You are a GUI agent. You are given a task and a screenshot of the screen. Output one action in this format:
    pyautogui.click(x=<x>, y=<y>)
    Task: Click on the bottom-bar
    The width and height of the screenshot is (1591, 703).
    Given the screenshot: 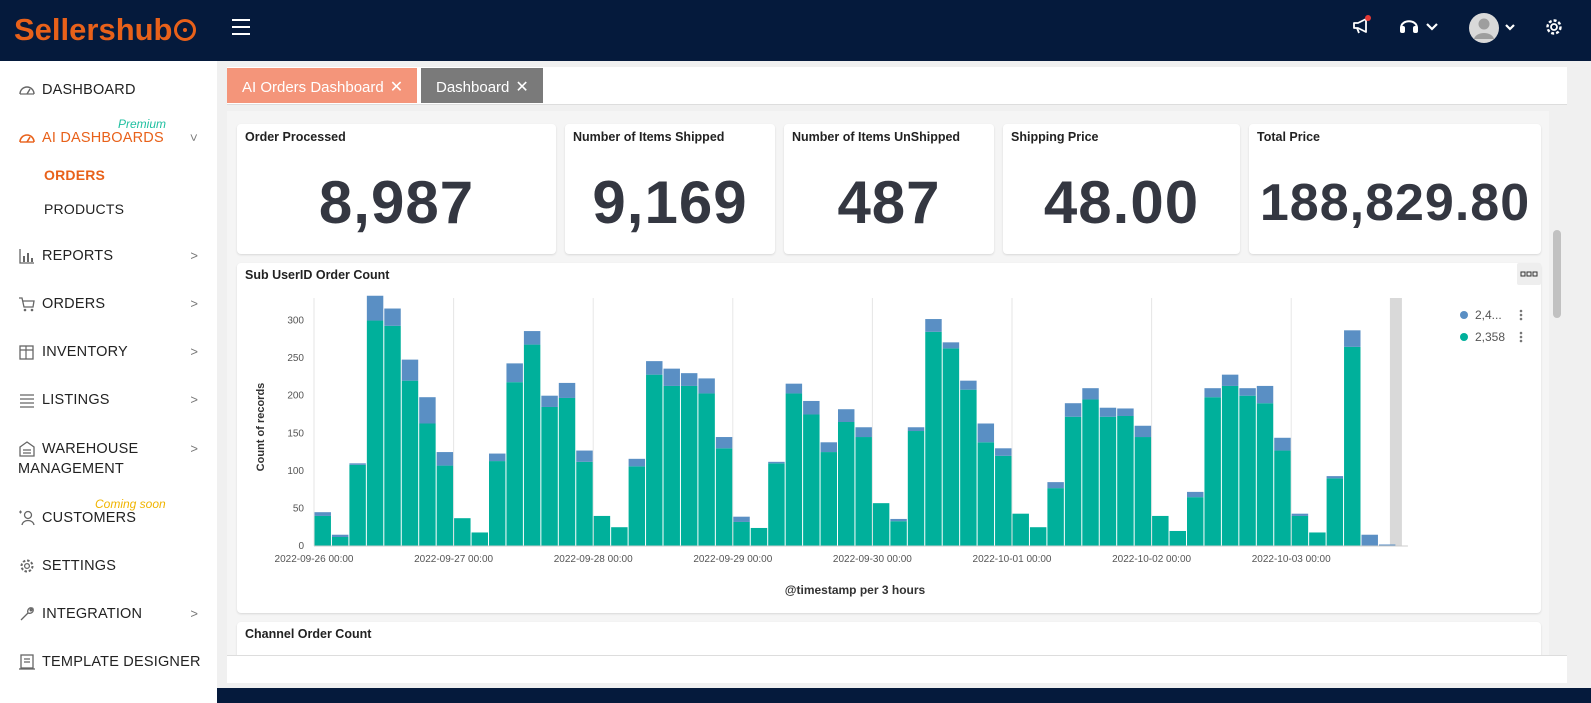 What is the action you would take?
    pyautogui.click(x=897, y=669)
    